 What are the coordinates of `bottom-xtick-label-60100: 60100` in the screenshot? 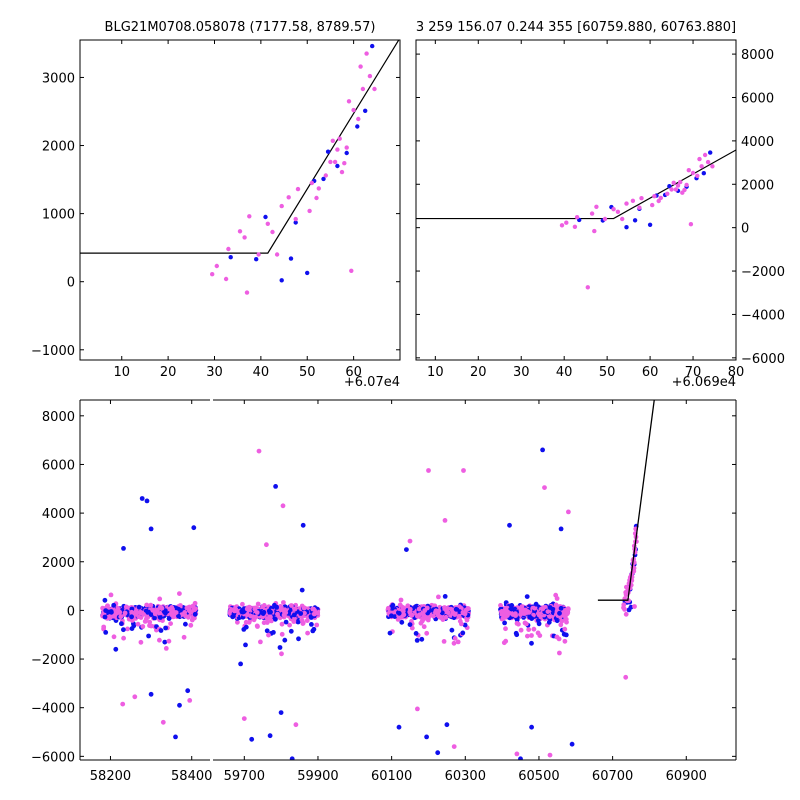 It's located at (391, 776).